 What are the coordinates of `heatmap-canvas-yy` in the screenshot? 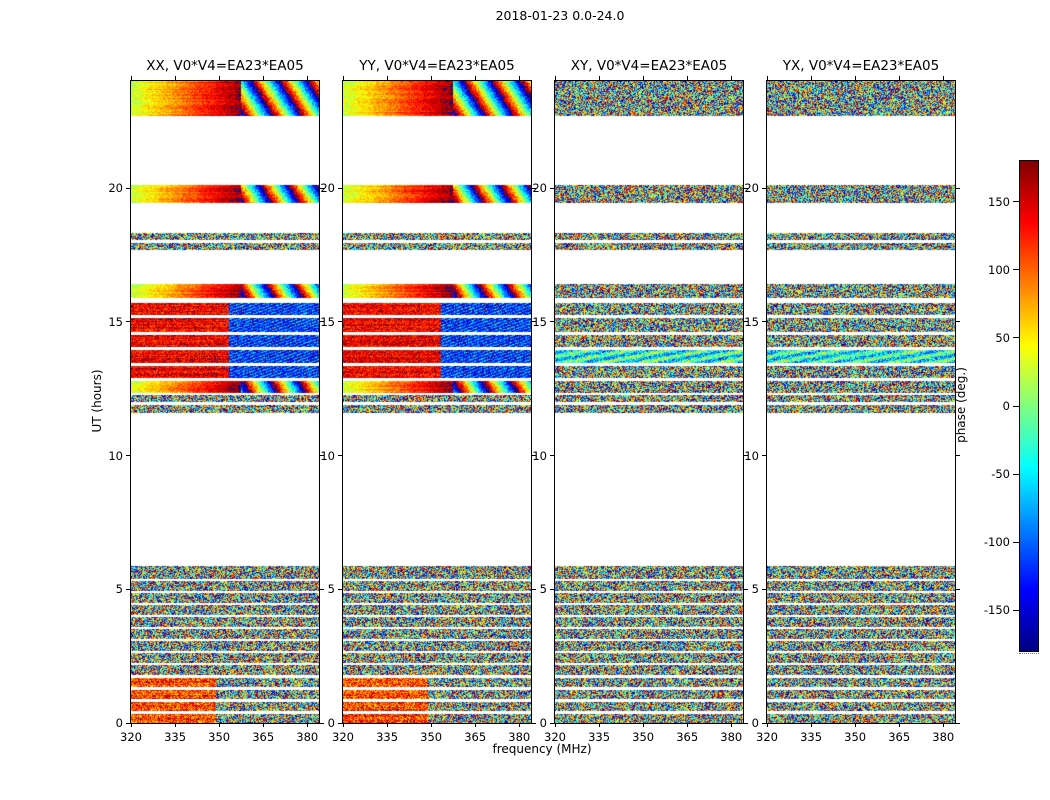 It's located at (437, 402).